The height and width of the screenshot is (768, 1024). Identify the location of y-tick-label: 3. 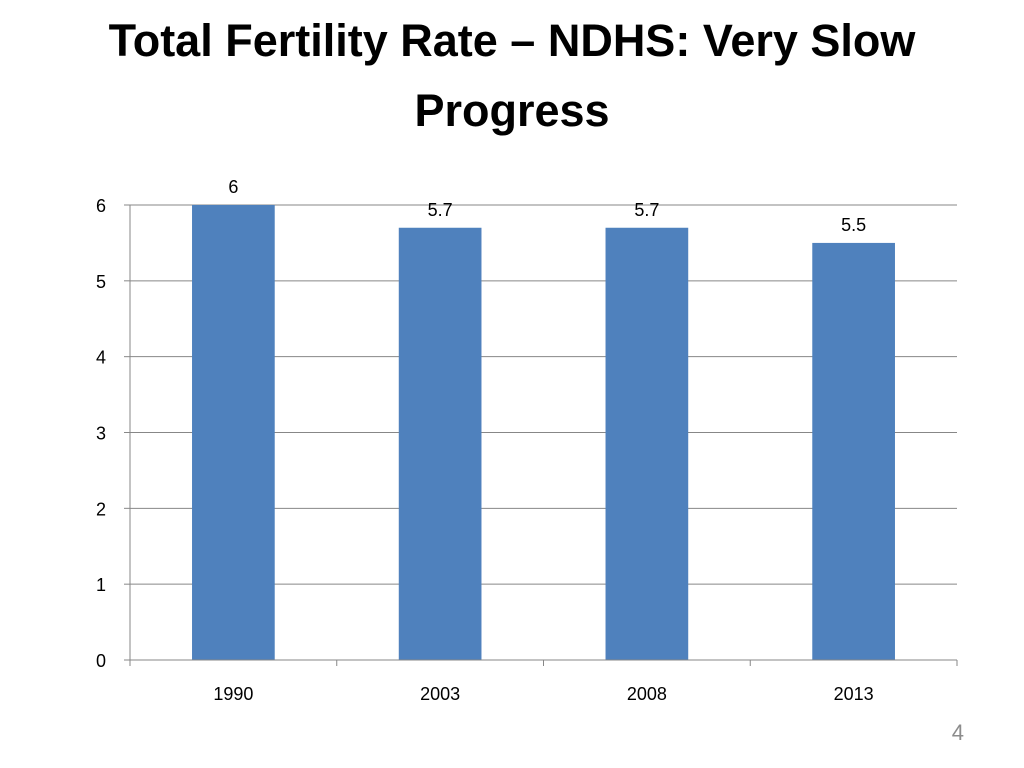
(101, 434).